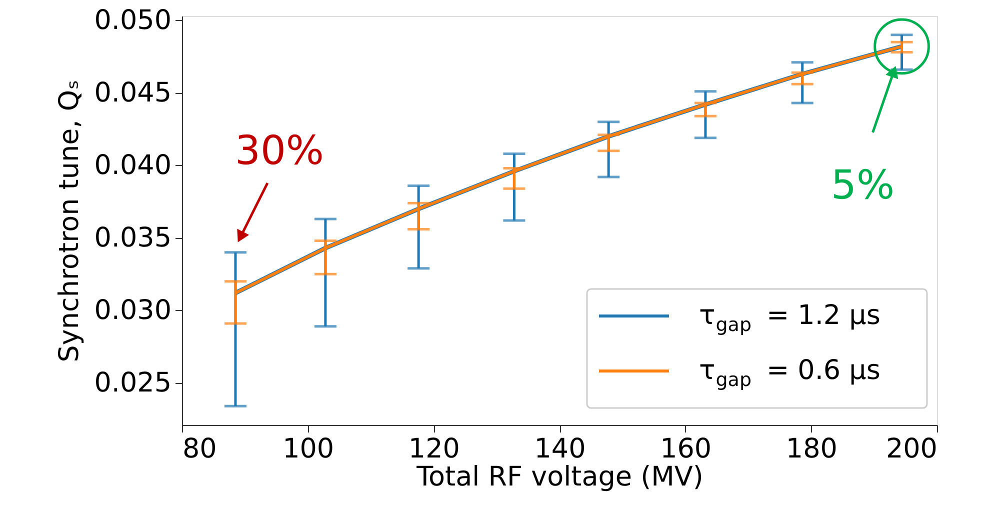  Describe the element at coordinates (862, 185) in the screenshot. I see `annotation: 5%` at that location.